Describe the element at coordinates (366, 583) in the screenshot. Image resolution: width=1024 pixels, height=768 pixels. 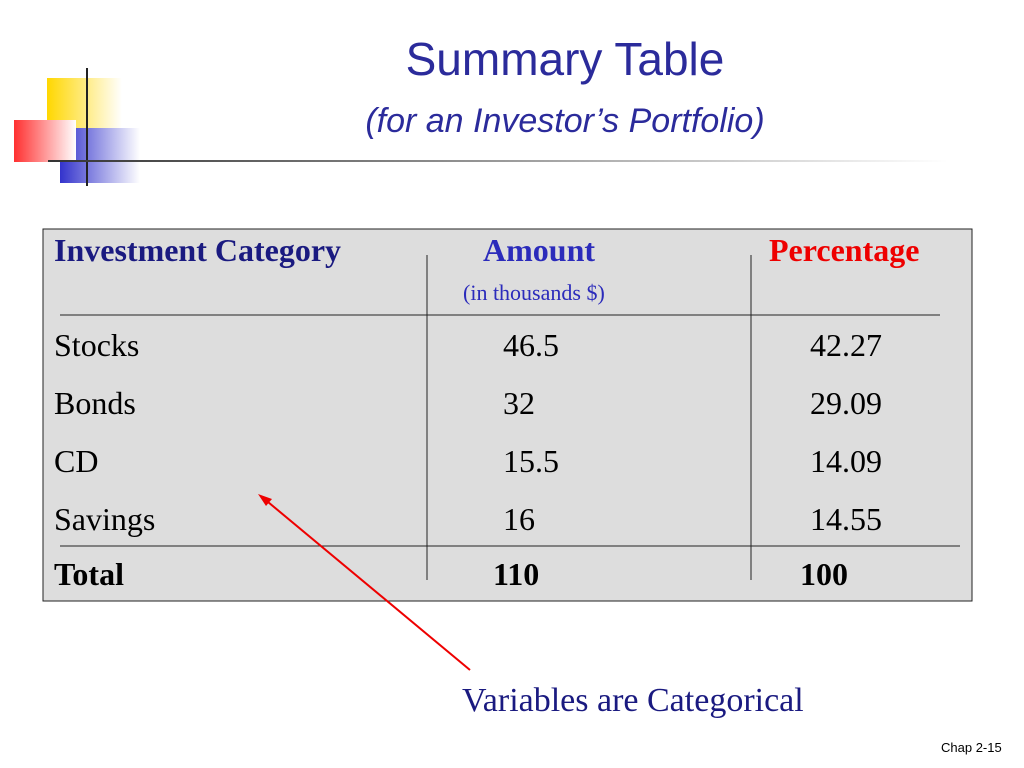
I see `arrow` at that location.